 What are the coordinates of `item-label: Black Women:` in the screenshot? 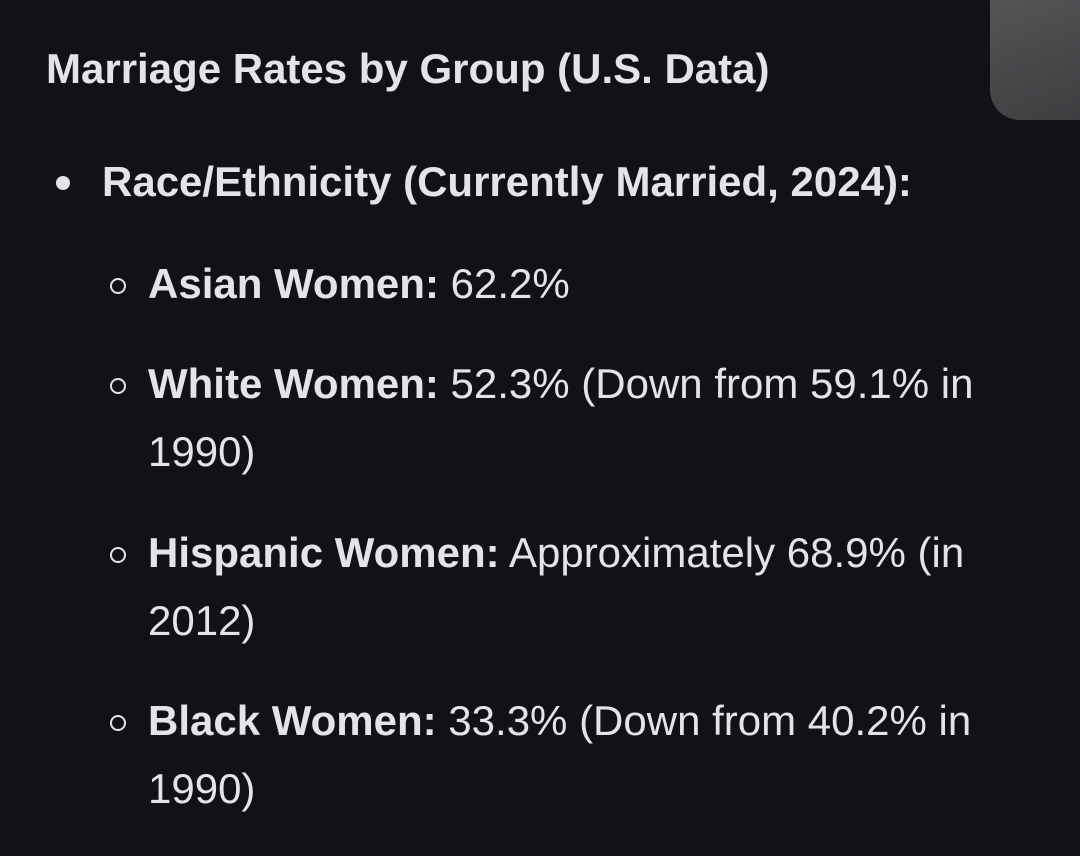 It's located at (292, 720).